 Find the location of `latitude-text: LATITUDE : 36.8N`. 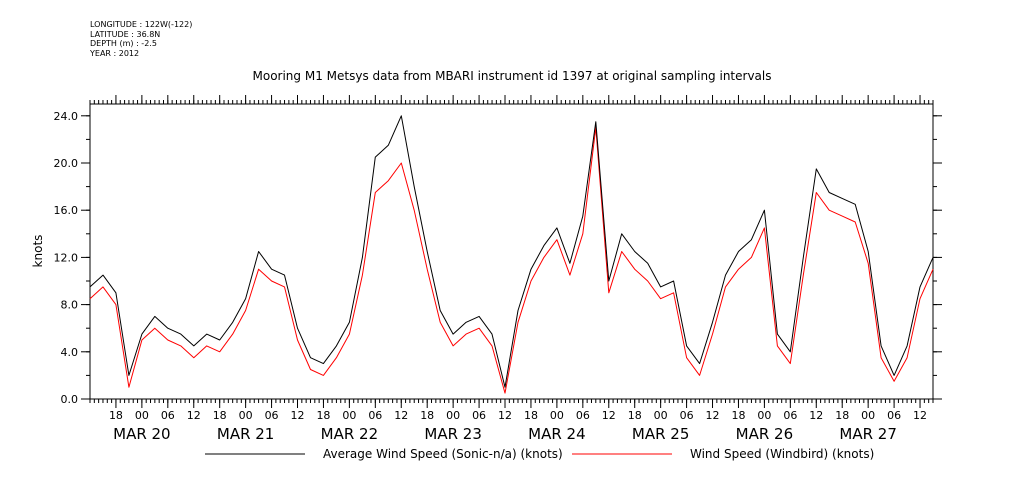

latitude-text: LATITUDE : 36.8N is located at coordinates (125, 34).